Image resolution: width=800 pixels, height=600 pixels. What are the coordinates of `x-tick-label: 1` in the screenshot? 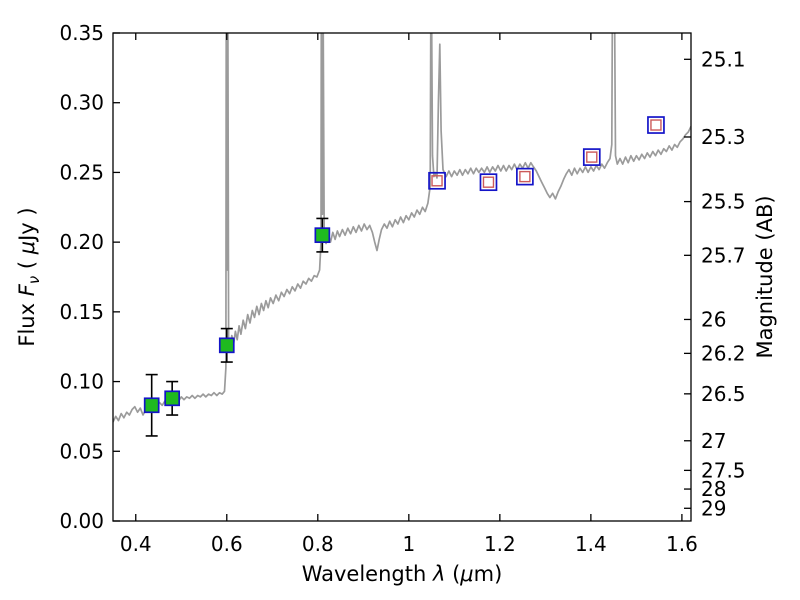 It's located at (408, 544).